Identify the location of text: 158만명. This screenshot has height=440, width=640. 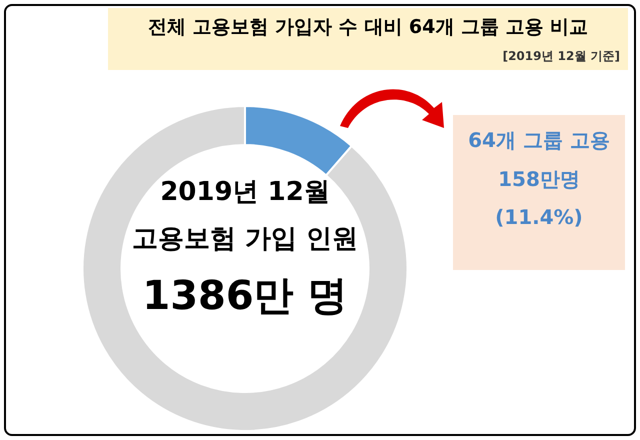
(539, 179).